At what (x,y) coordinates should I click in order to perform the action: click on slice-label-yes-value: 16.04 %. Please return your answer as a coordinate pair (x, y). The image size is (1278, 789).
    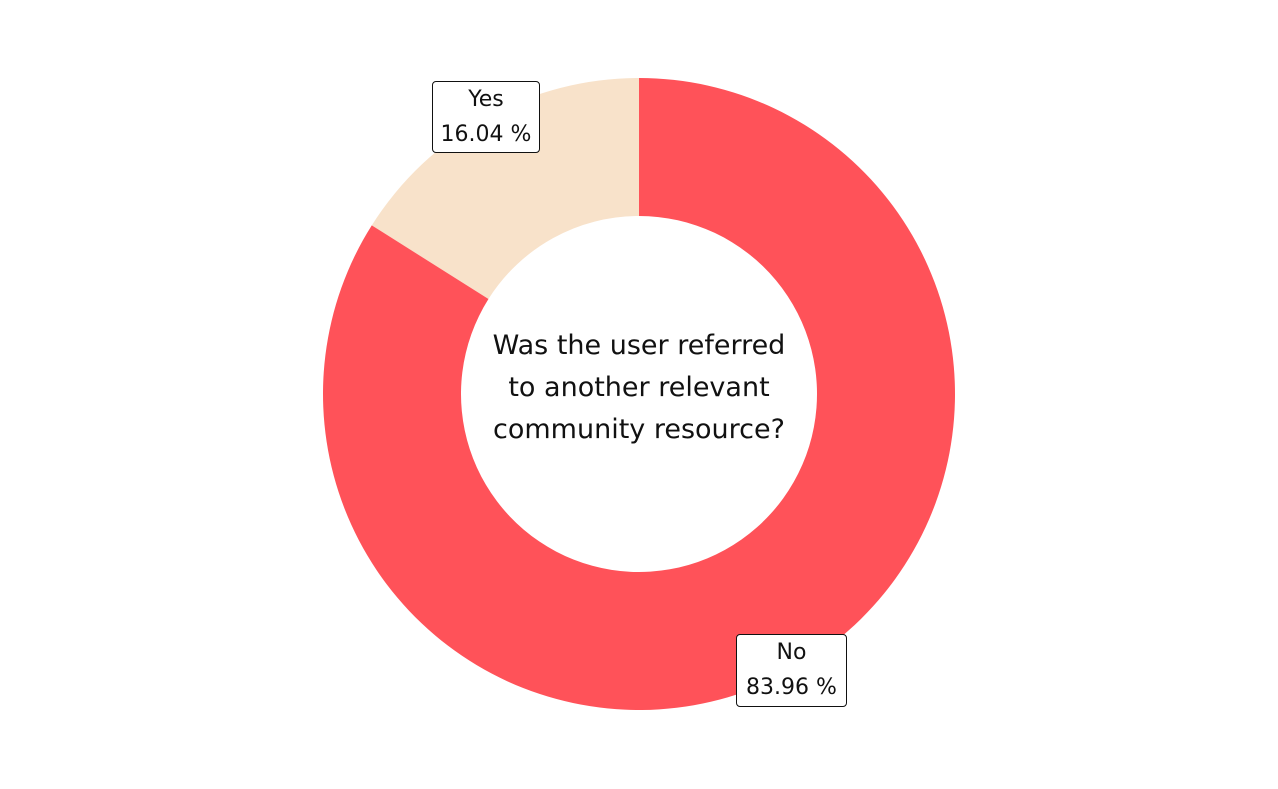
    Looking at the image, I should click on (486, 134).